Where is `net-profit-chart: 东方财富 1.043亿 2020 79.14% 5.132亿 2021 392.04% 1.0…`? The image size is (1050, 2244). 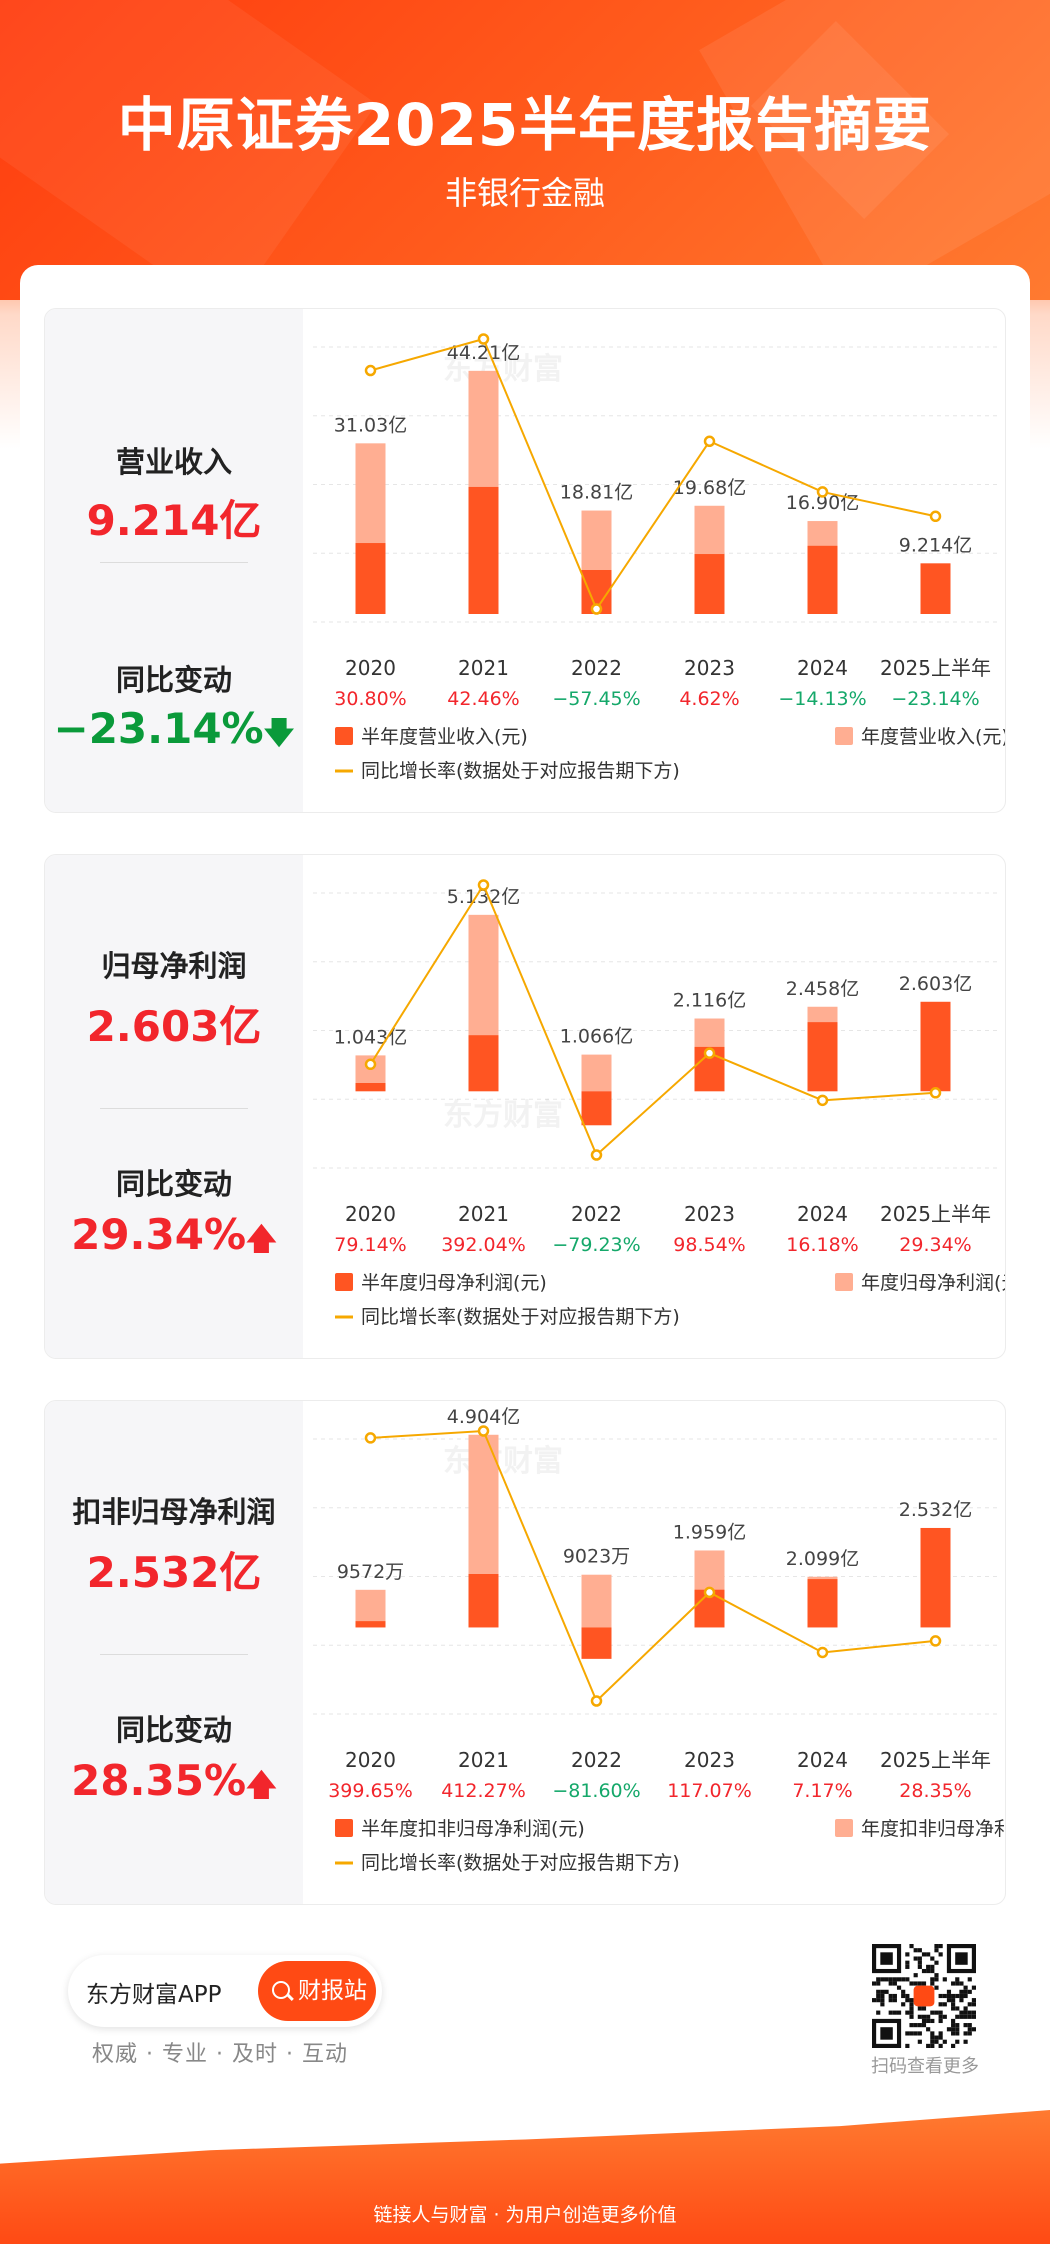
net-profit-chart: 东方财富 1.043亿 2020 79.14% 5.132亿 2021 392.04% 1.0… is located at coordinates (659, 1103).